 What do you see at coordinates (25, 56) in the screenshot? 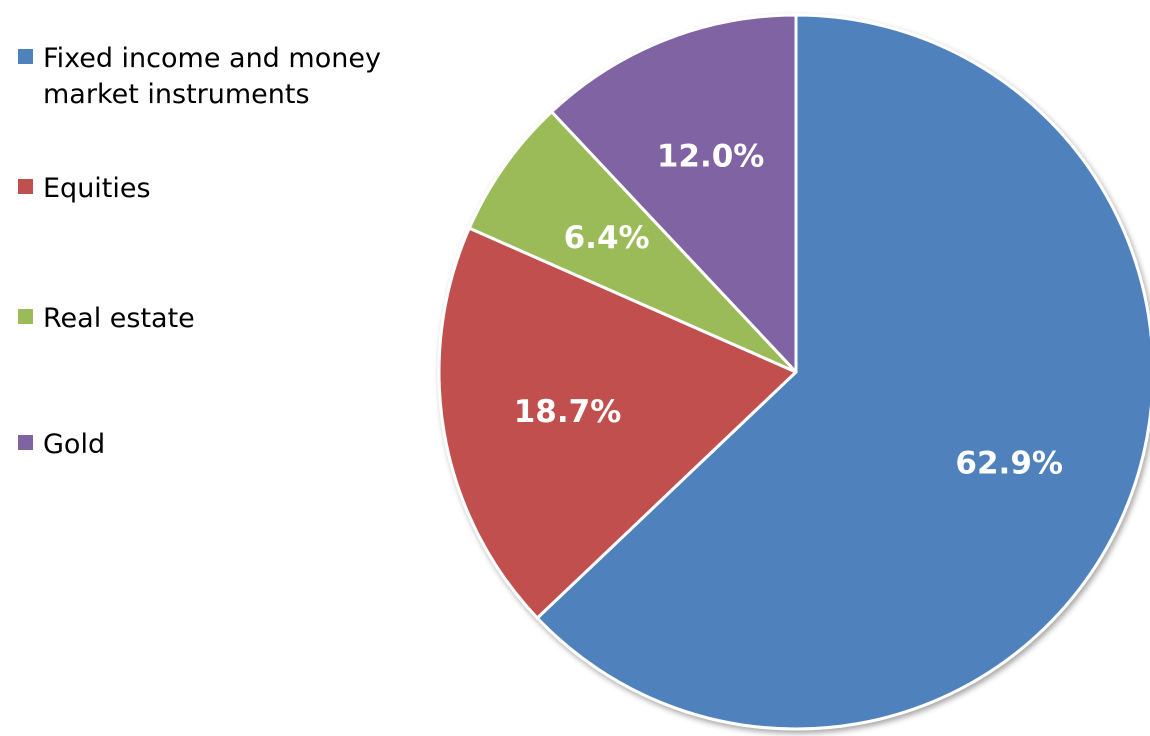
I see `legend-swatch-fixed-income` at bounding box center [25, 56].